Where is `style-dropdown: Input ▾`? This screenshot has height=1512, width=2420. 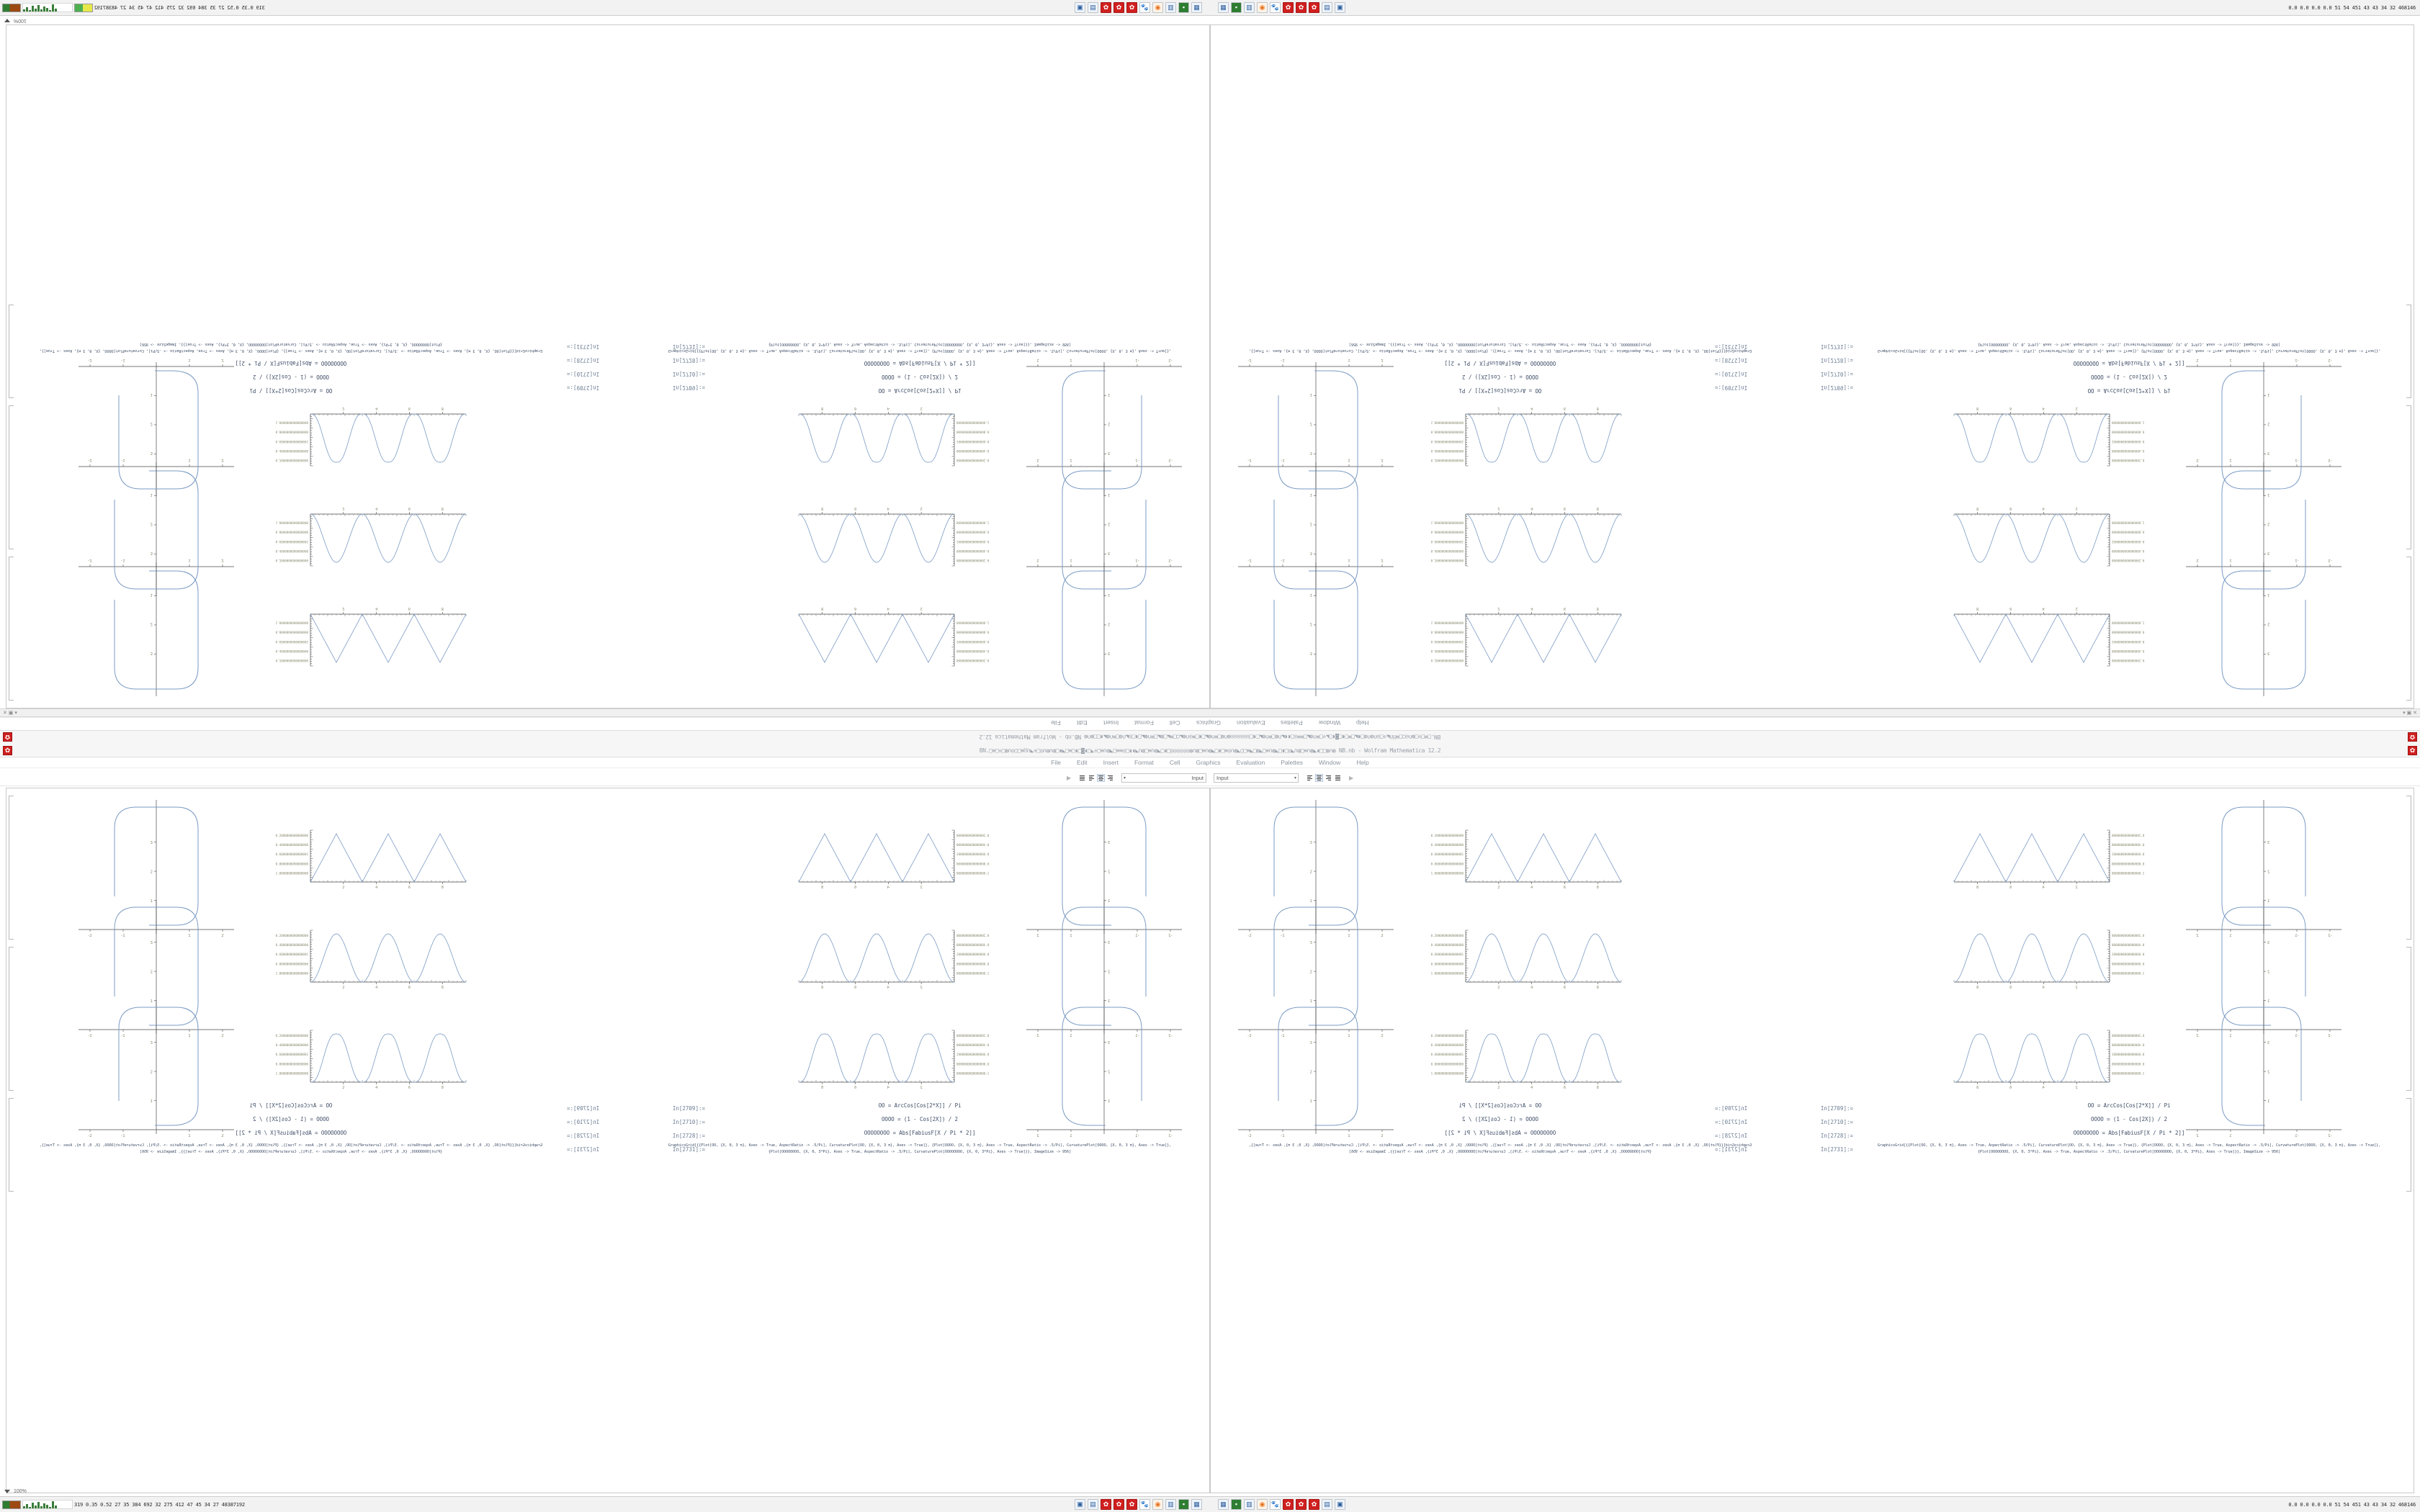 style-dropdown: Input ▾ is located at coordinates (1256, 778).